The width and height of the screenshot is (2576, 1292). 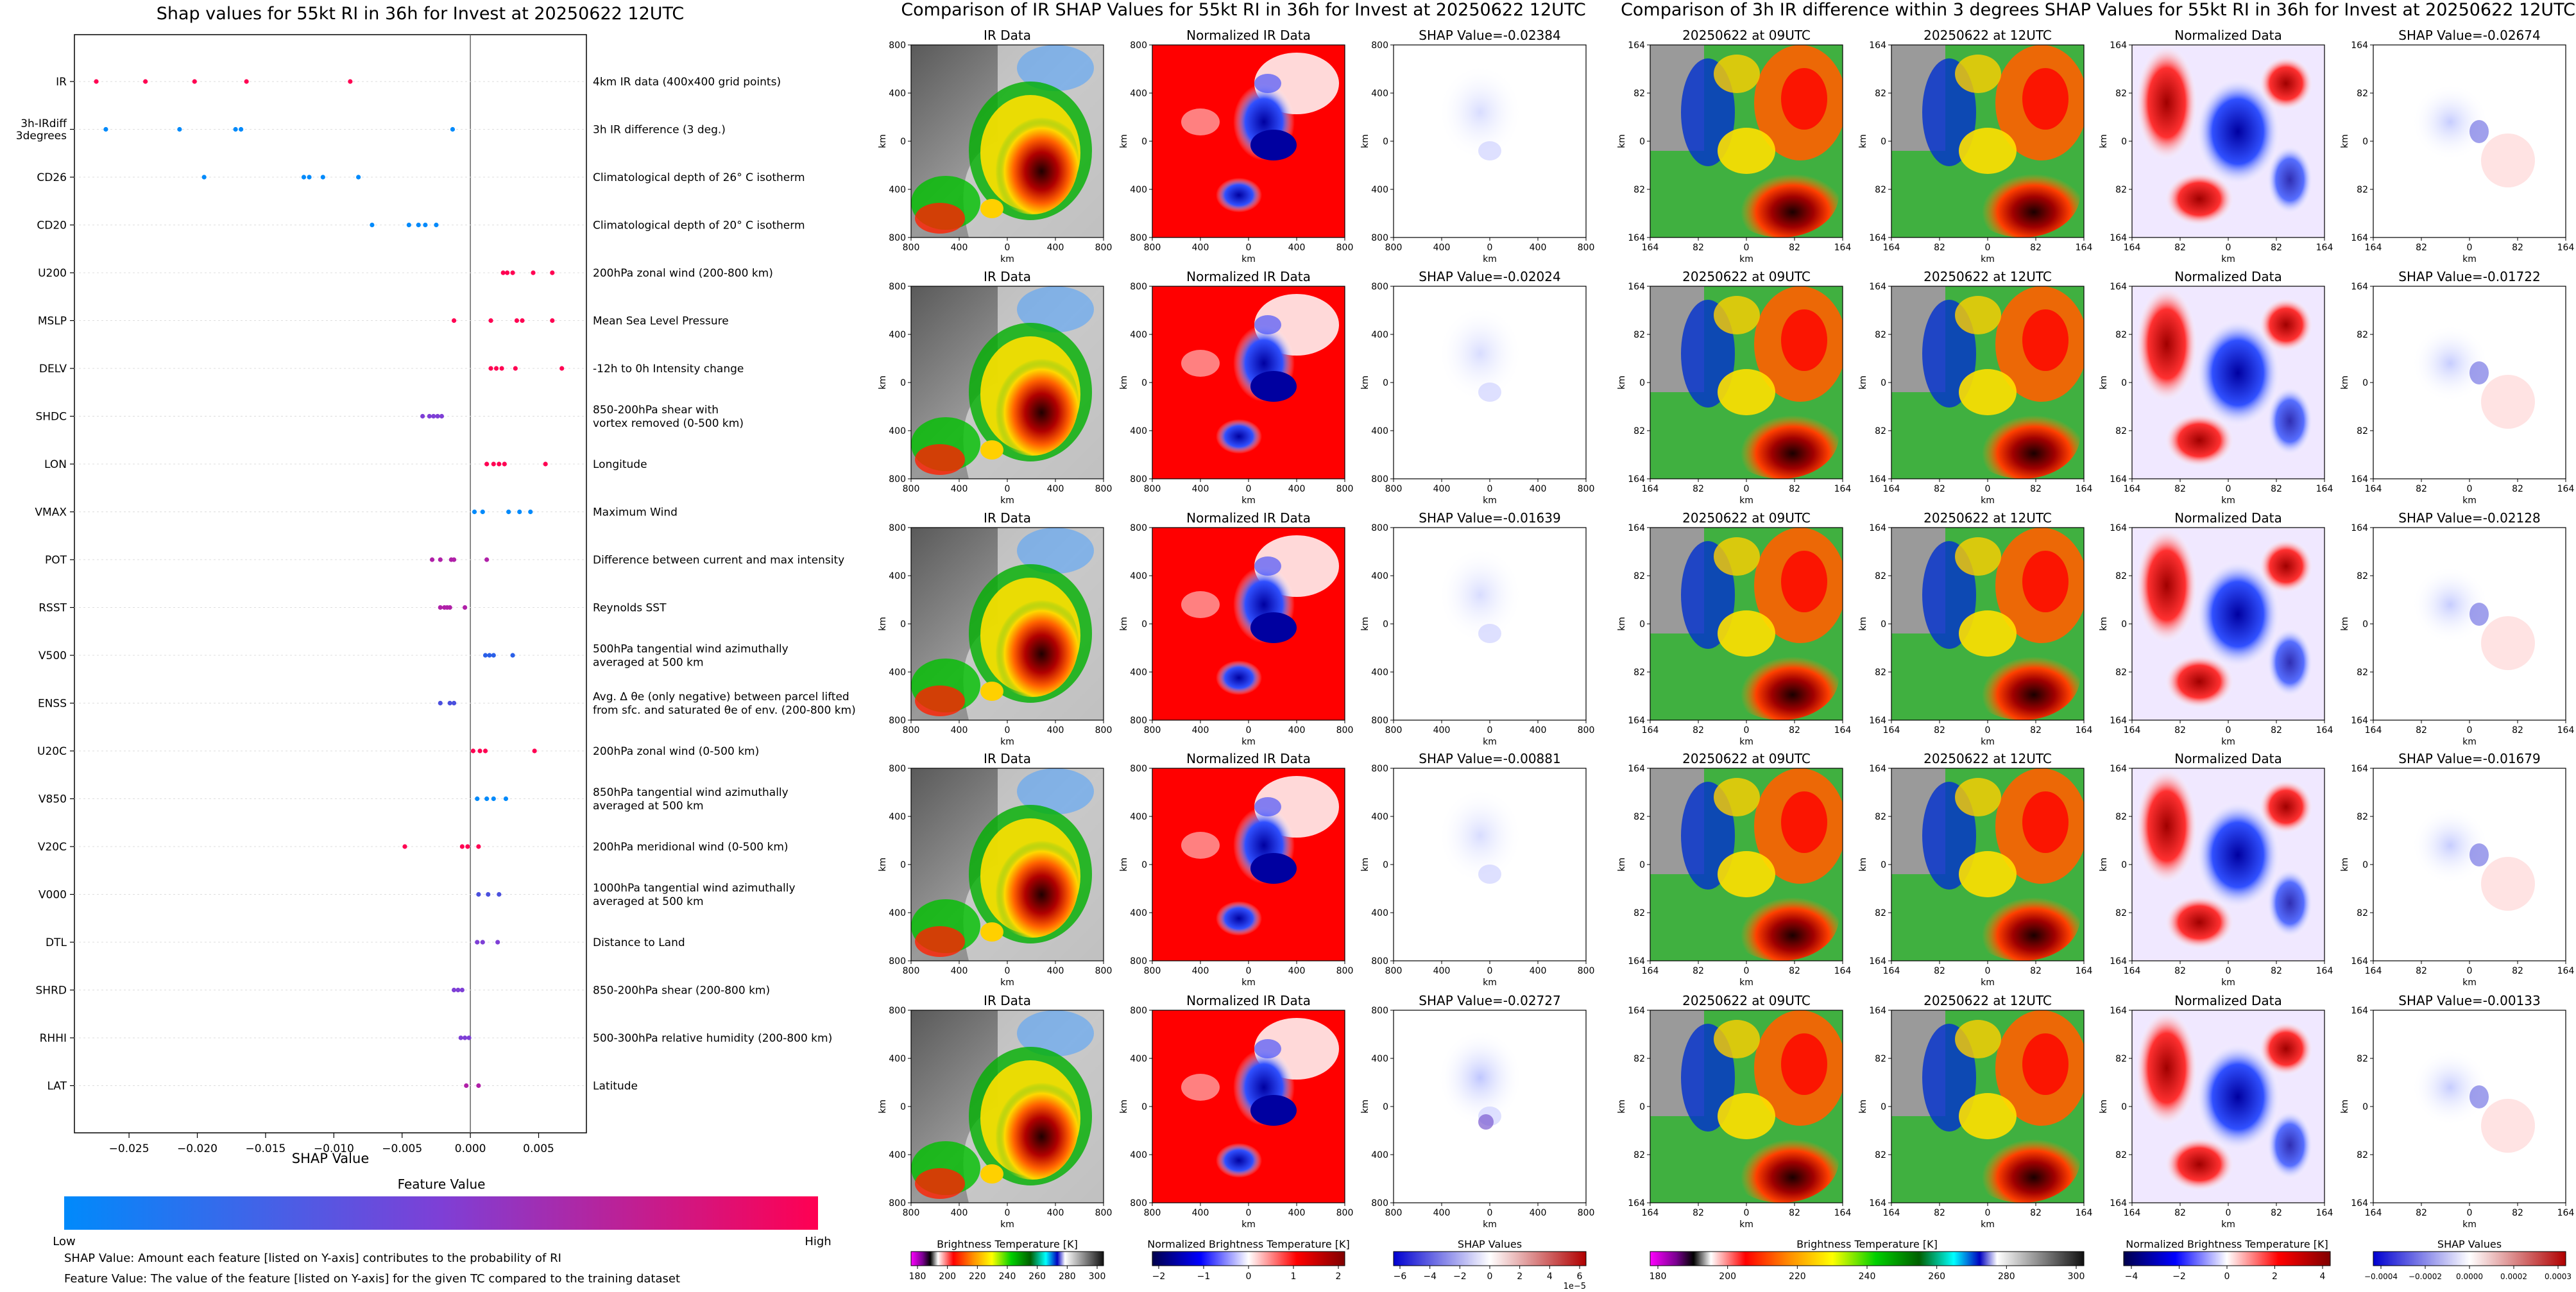 I want to click on panel-title: SHAP Value=-0.01722, so click(x=2469, y=276).